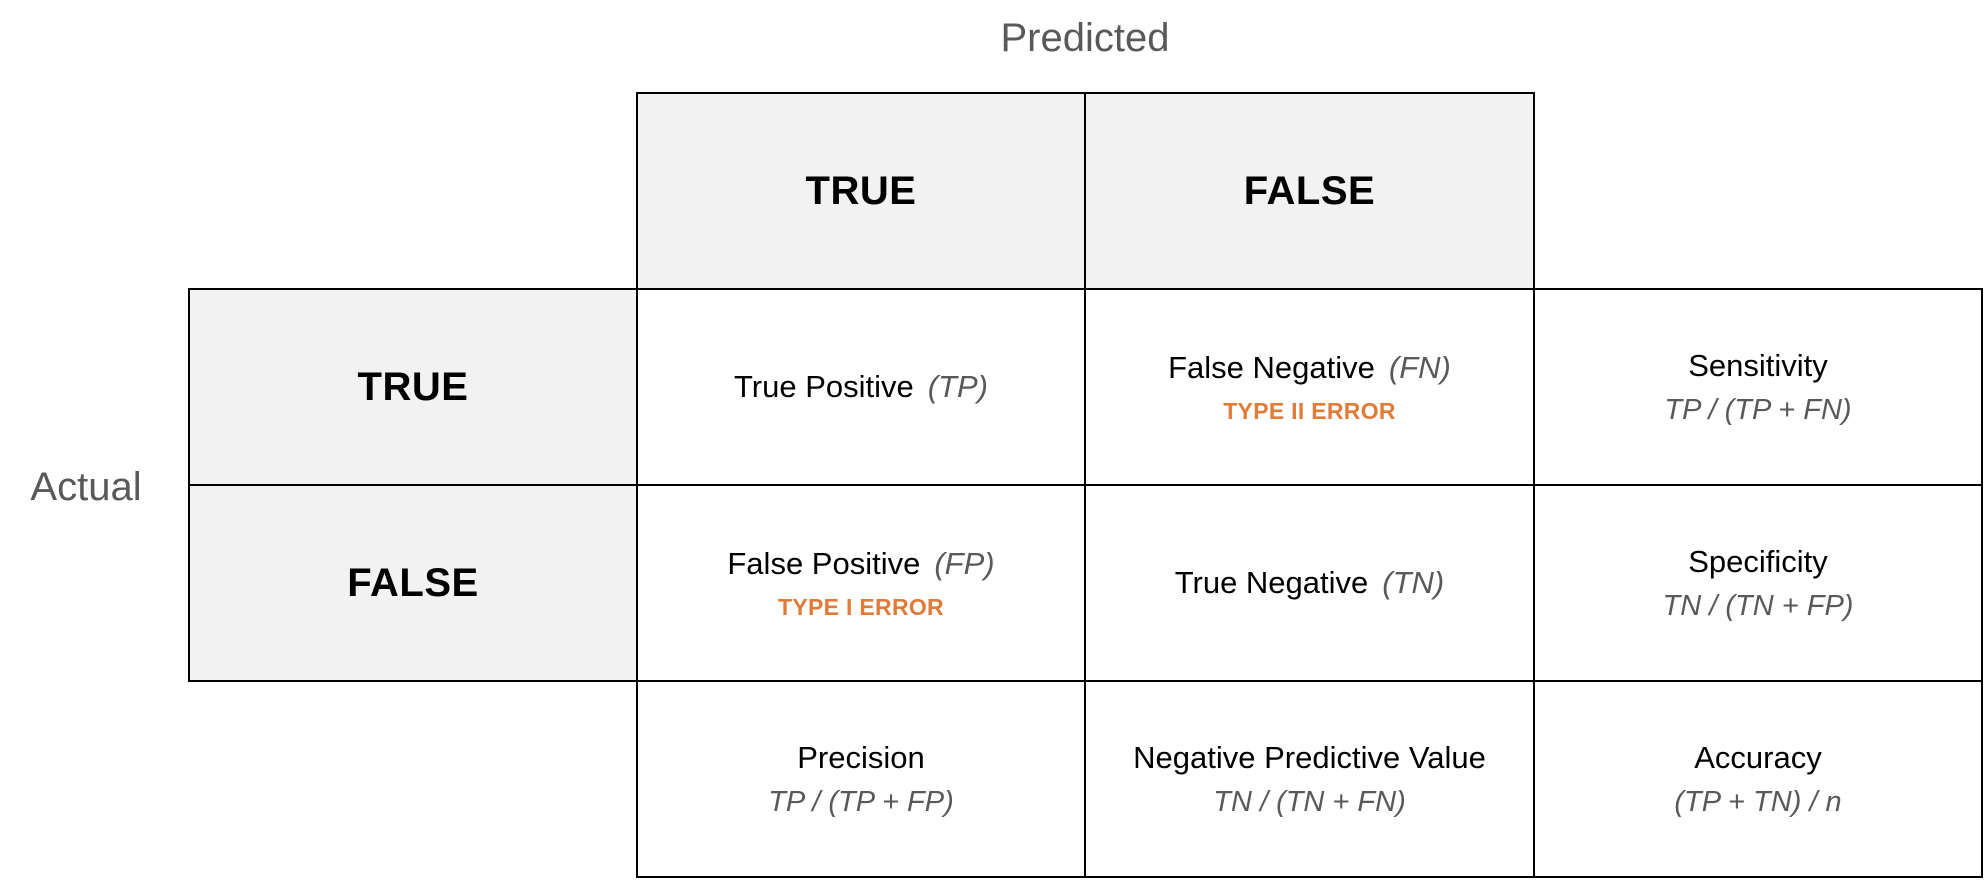 This screenshot has height=884, width=1988. What do you see at coordinates (1758, 409) in the screenshot?
I see `sensitivity-formula: TP / (TP + FN)` at bounding box center [1758, 409].